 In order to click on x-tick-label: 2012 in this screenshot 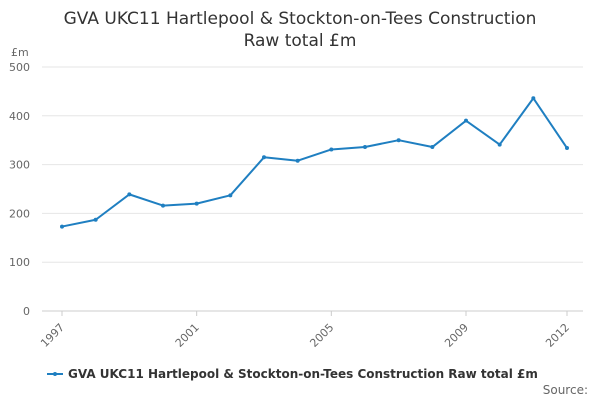, I will do `click(557, 335)`.